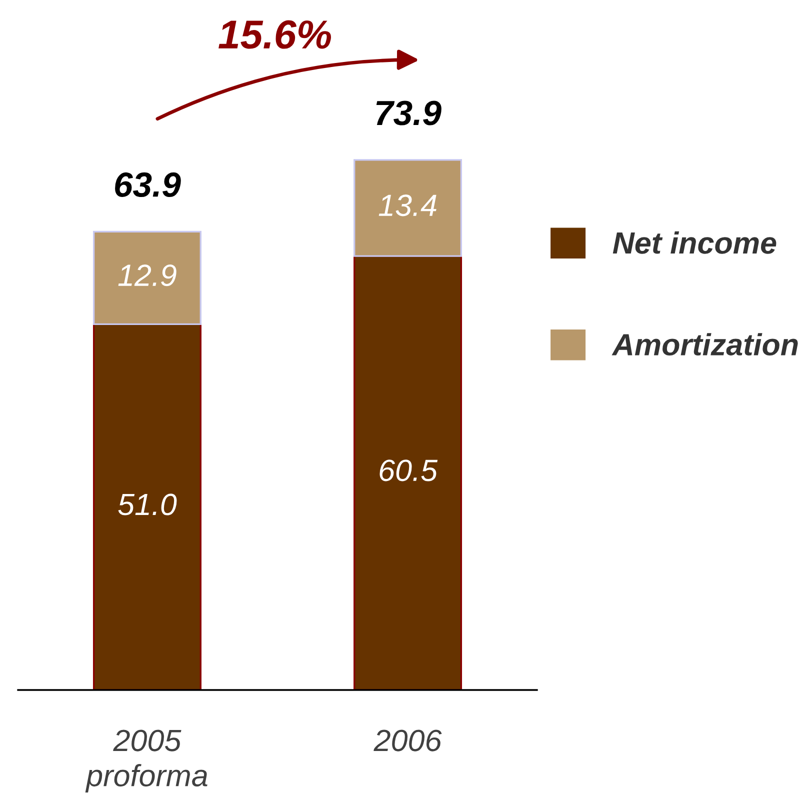  Describe the element at coordinates (274, 34) in the screenshot. I see `text: 15.6%` at that location.